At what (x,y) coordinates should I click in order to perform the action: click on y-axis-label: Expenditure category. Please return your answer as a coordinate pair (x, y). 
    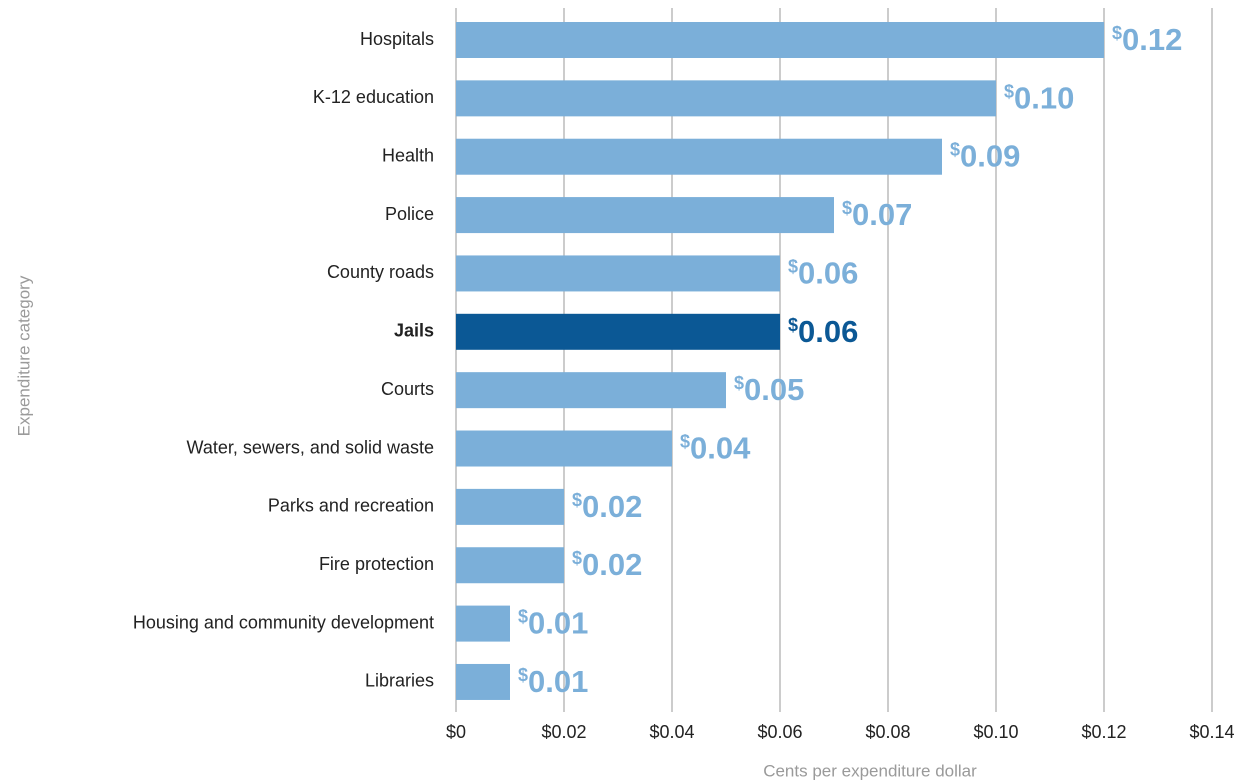
    Looking at the image, I should click on (23, 355).